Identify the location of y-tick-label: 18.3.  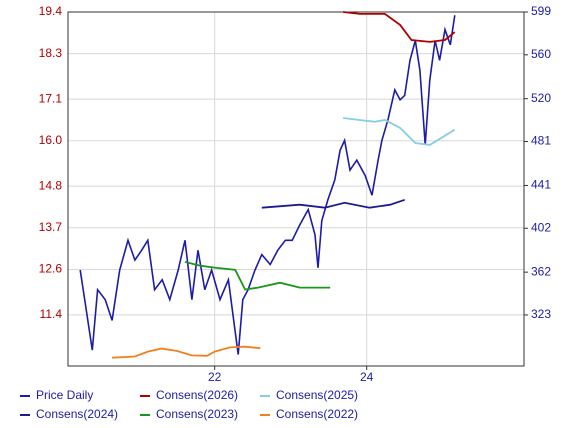
(51, 53).